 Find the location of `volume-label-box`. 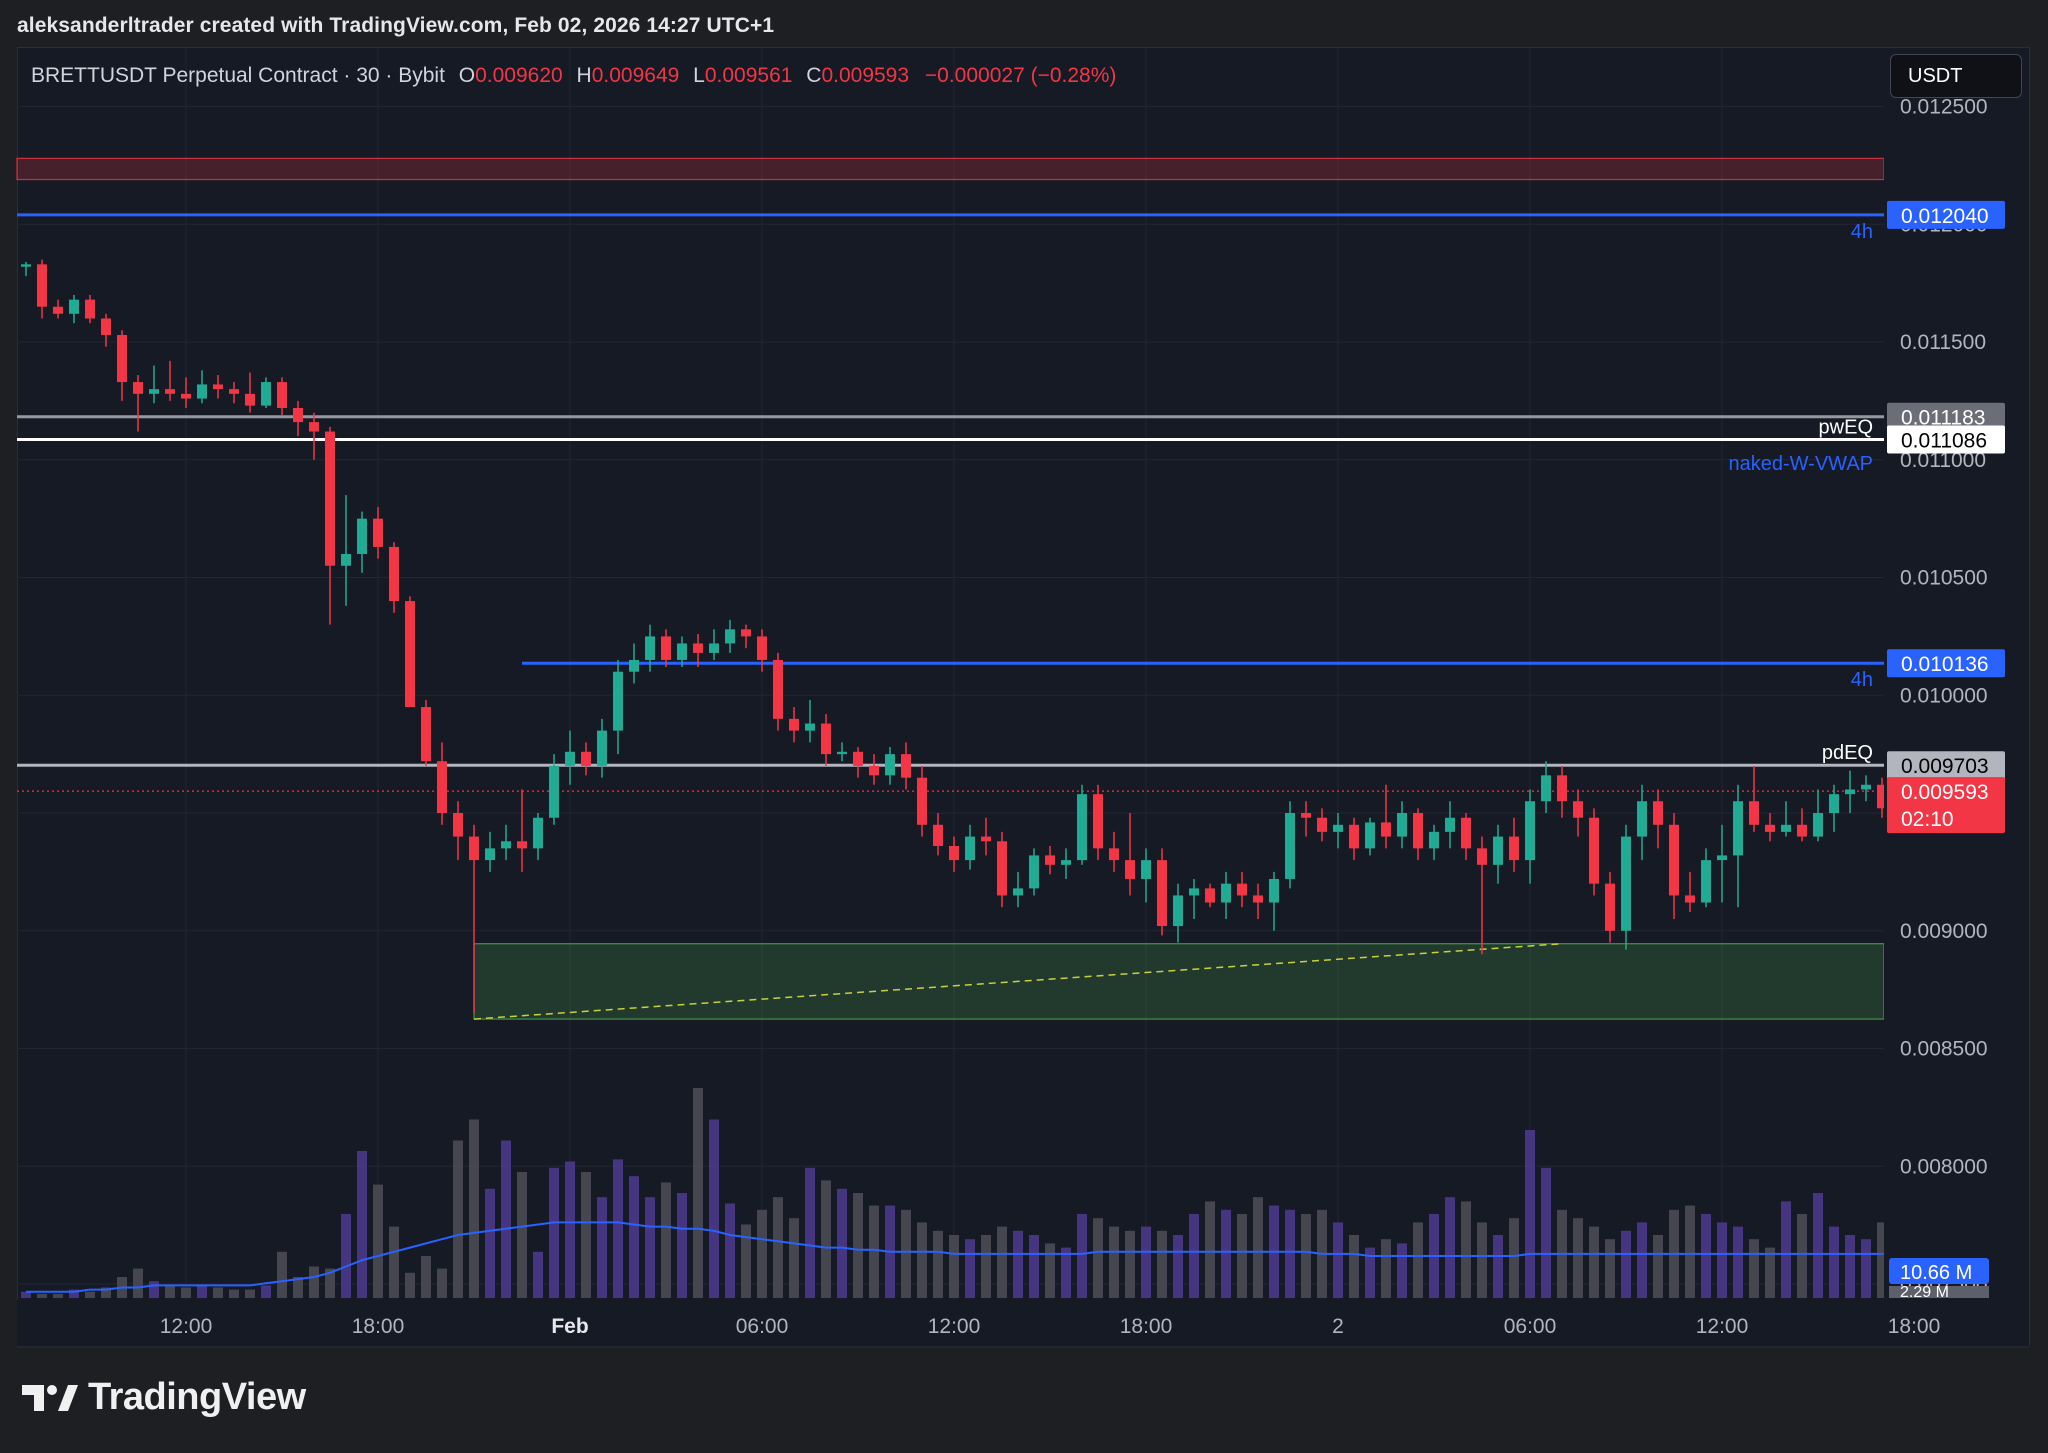

volume-label-box is located at coordinates (1939, 1271).